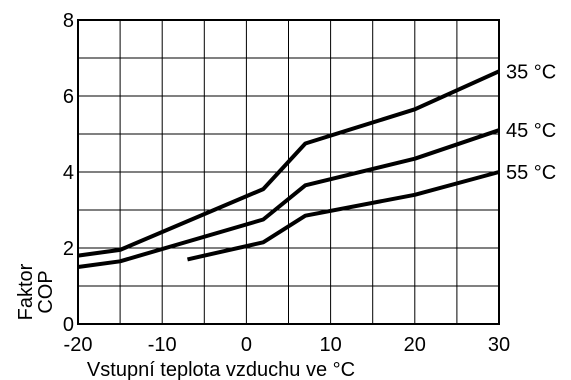  Describe the element at coordinates (68, 325) in the screenshot. I see `y-tick-label: 0` at that location.